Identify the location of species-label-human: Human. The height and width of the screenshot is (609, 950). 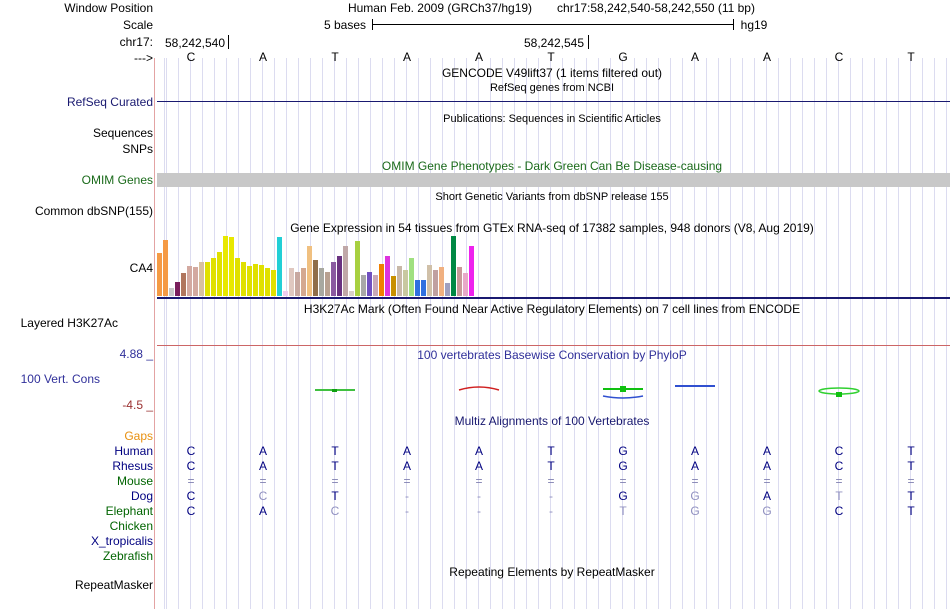
(133, 451).